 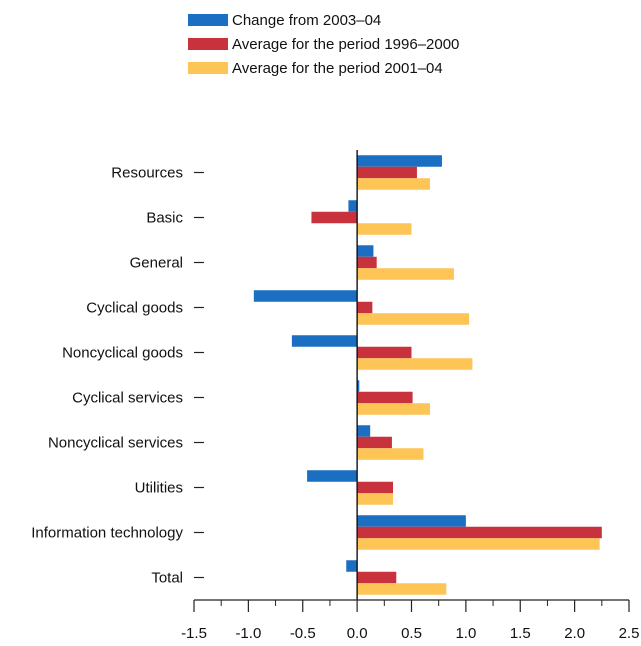 I want to click on category-label: Basic, so click(x=164, y=218).